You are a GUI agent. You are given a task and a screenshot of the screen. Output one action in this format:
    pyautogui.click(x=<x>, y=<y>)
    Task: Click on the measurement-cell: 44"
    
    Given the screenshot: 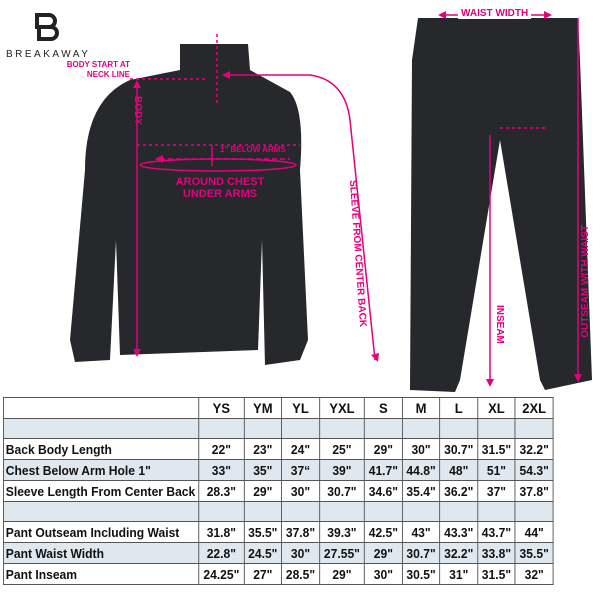 What is the action you would take?
    pyautogui.click(x=534, y=532)
    